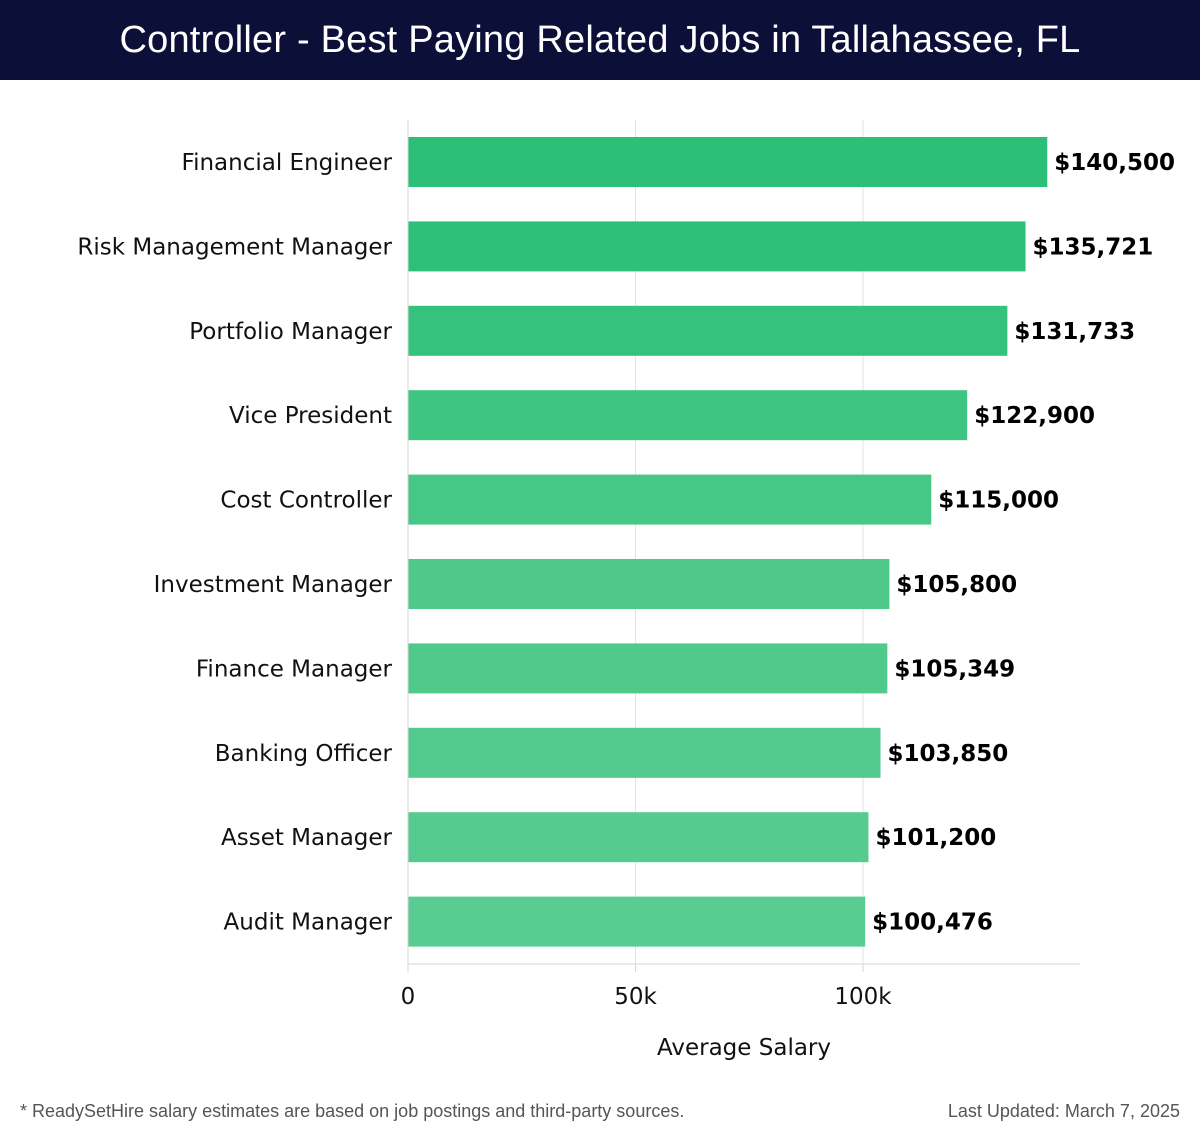 This screenshot has height=1140, width=1200. I want to click on value-label: $140,500, so click(1114, 163).